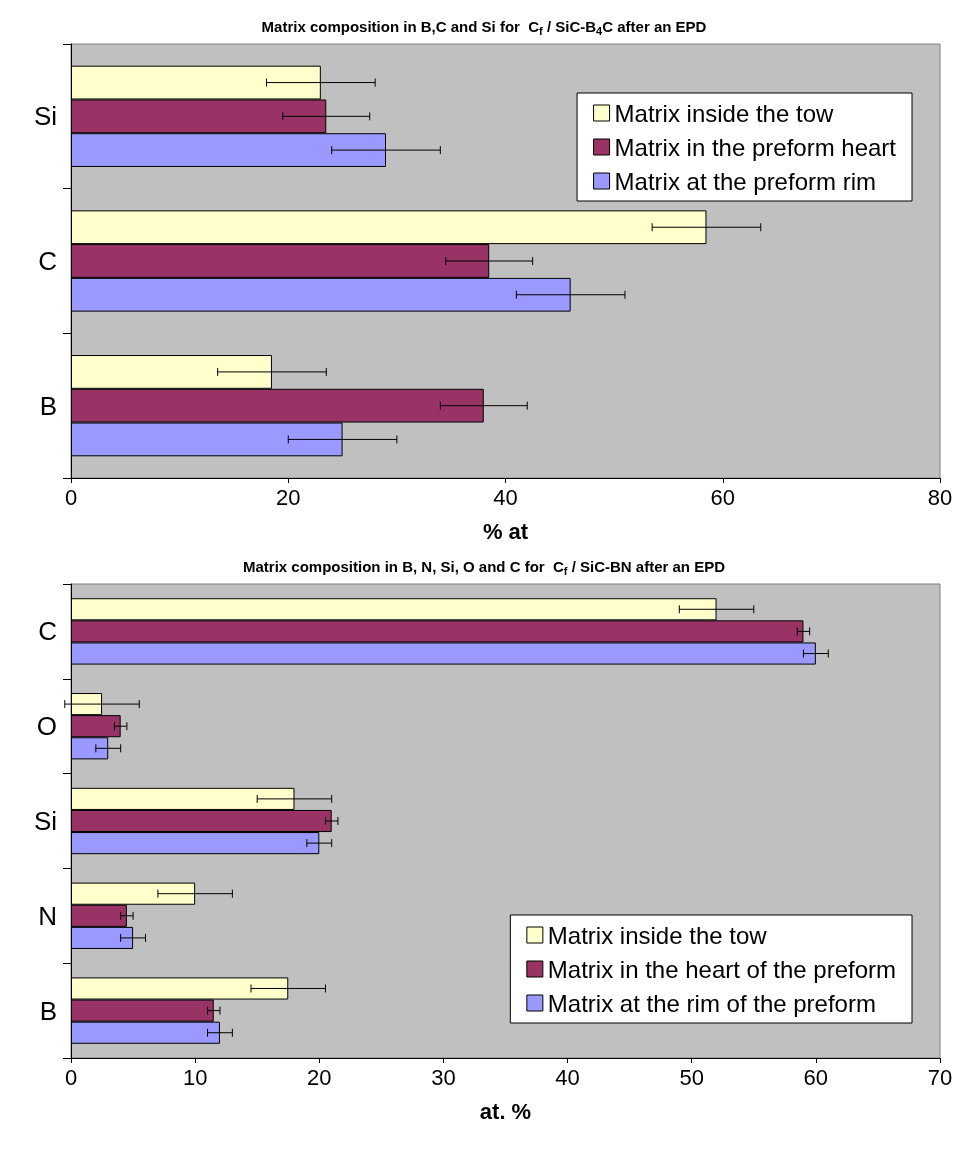 The image size is (968, 1174). Describe the element at coordinates (505, 1111) in the screenshot. I see `x-axis-title: at. %` at that location.